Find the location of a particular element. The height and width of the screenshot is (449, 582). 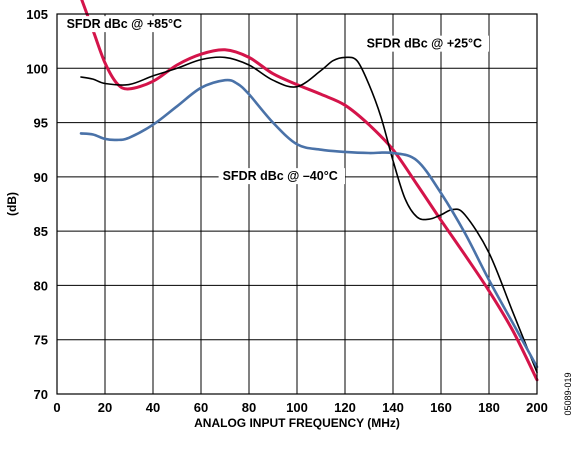

y-tick-label: 90 is located at coordinates (41, 177).